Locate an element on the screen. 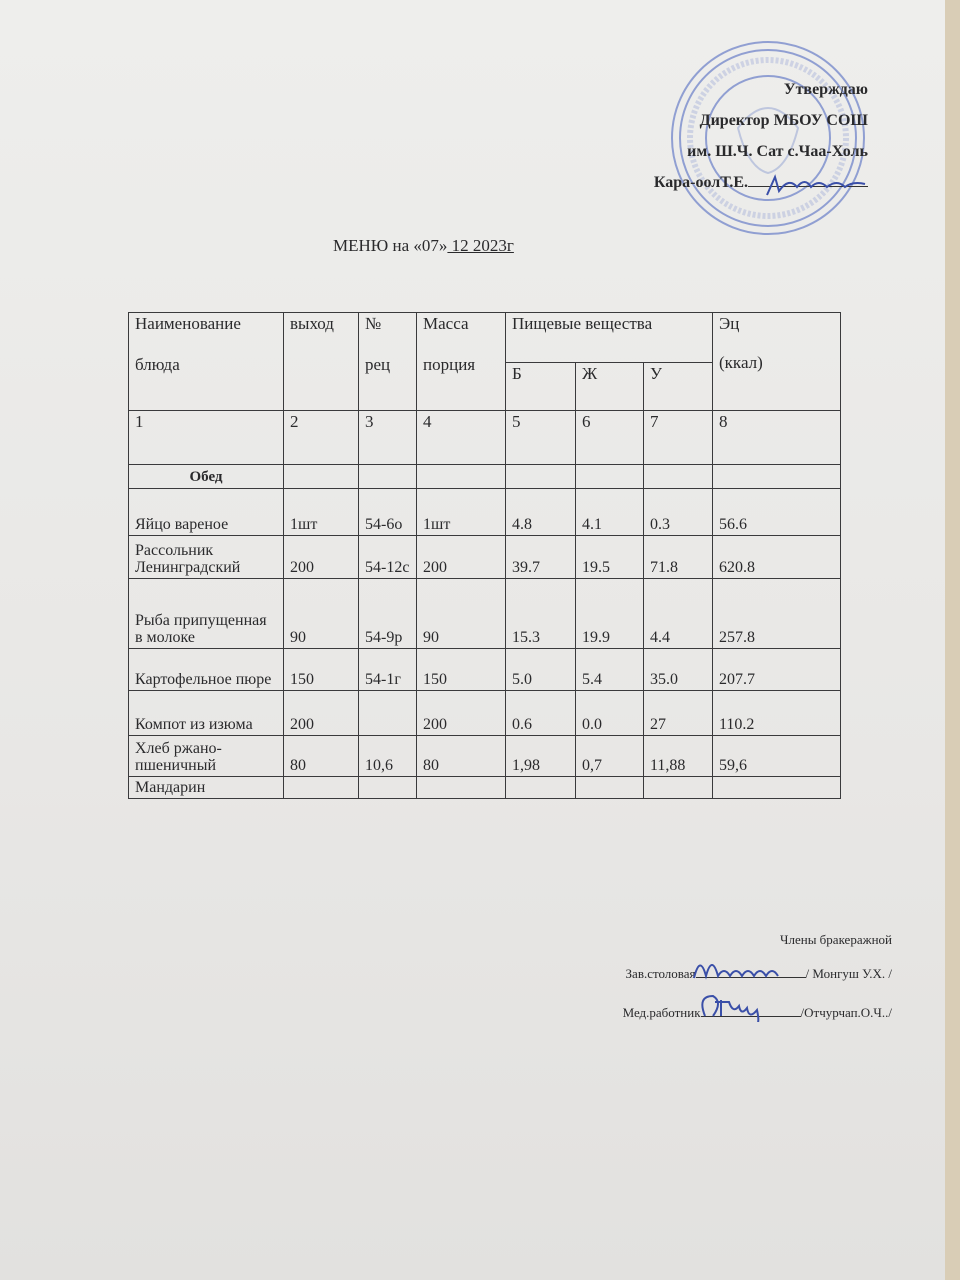  energy-cell: 110.2 is located at coordinates (777, 713).